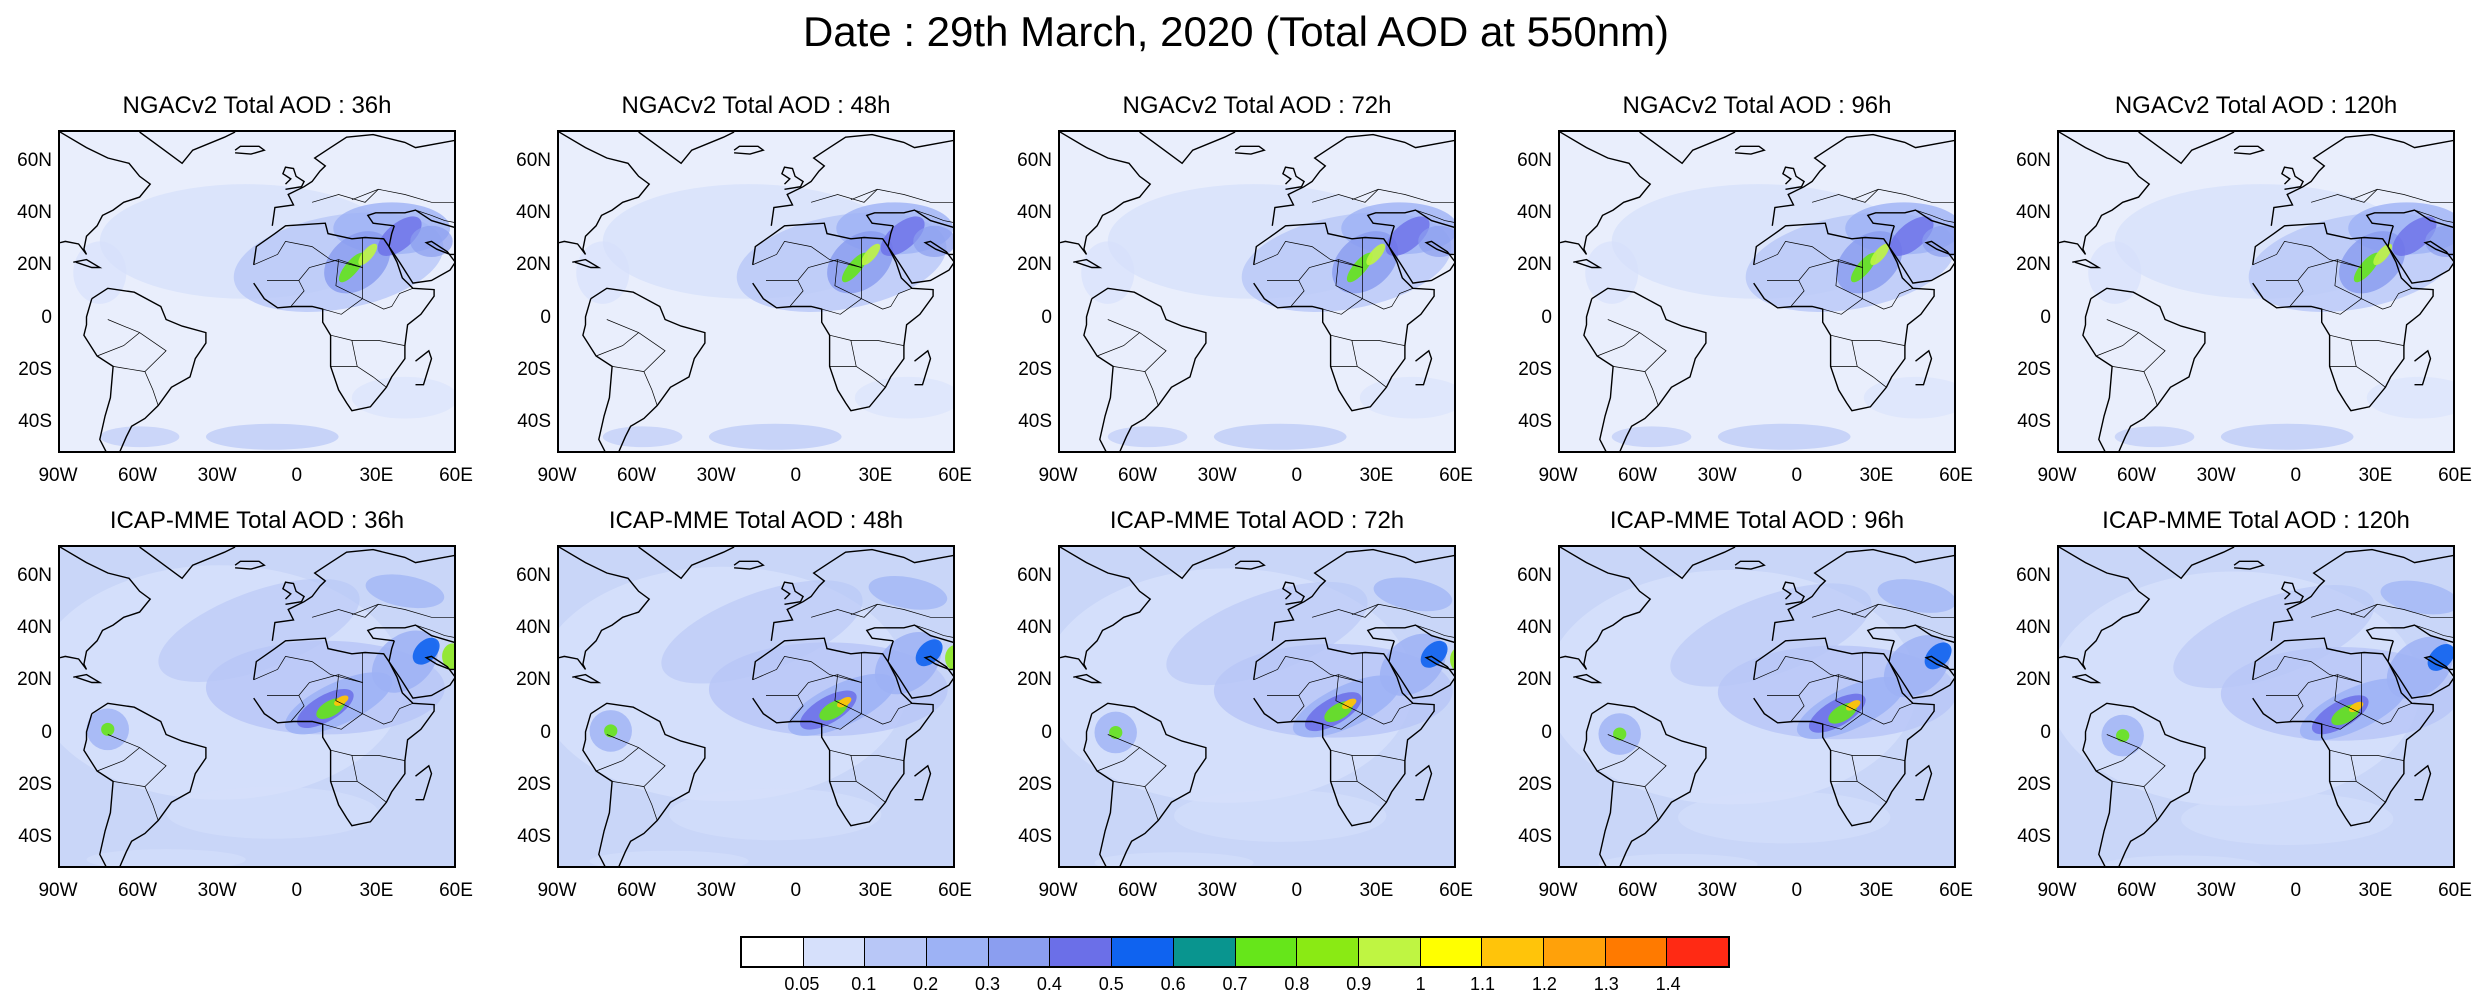 This screenshot has width=2472, height=995. What do you see at coordinates (1250, 565) in the screenshot?
I see `iceland-coast` at bounding box center [1250, 565].